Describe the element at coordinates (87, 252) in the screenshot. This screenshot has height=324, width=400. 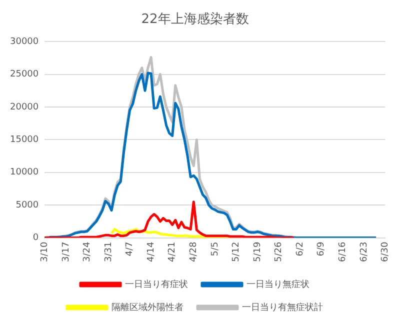
I see `x-tick-label: 3/24` at that location.